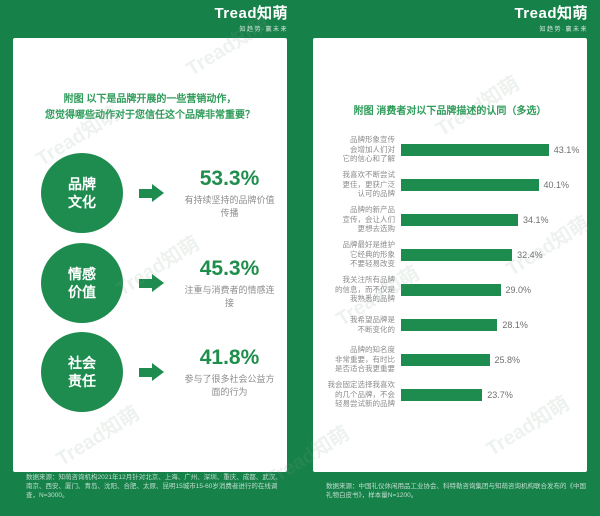  What do you see at coordinates (450, 111) in the screenshot?
I see `right-chart-title: 附图 消费者对以下品牌描述的认同（多选）` at bounding box center [450, 111].